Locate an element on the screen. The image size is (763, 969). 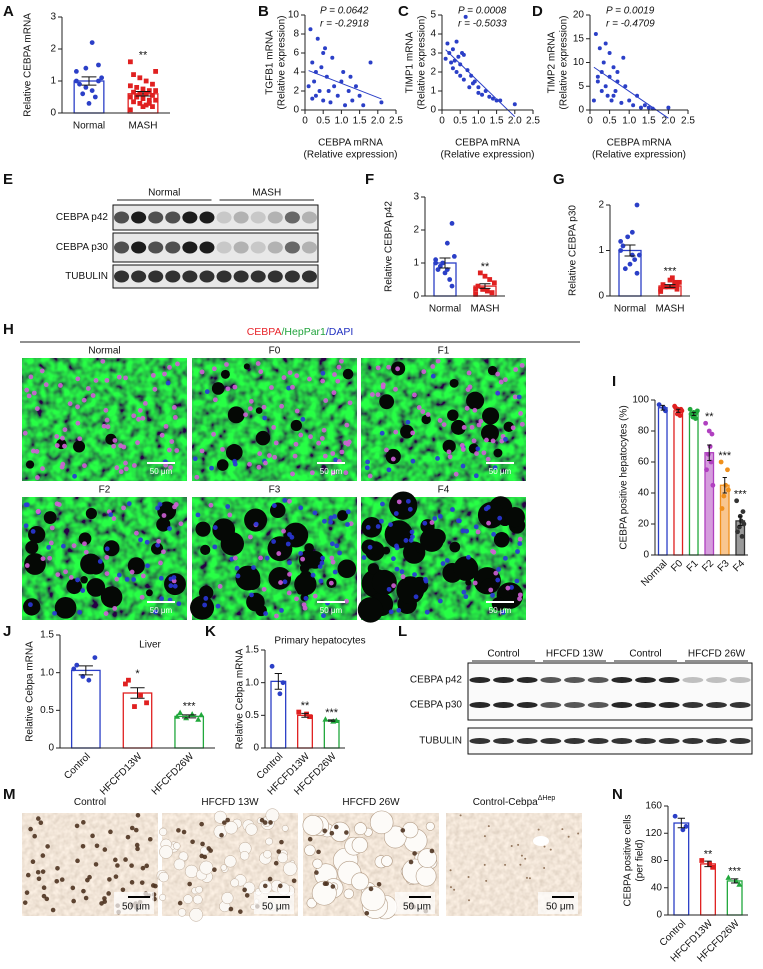
blot-box is located at coordinates (610, 691).